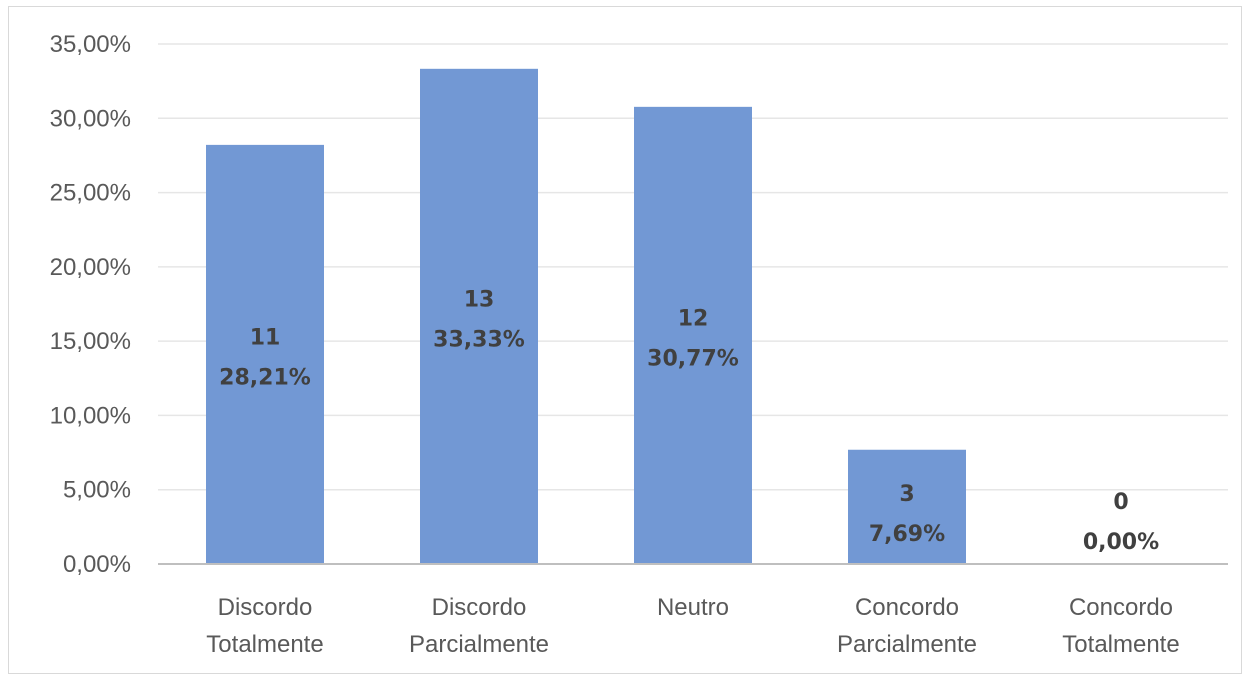  What do you see at coordinates (90, 118) in the screenshot?
I see `y-tick-label: 30,00%` at bounding box center [90, 118].